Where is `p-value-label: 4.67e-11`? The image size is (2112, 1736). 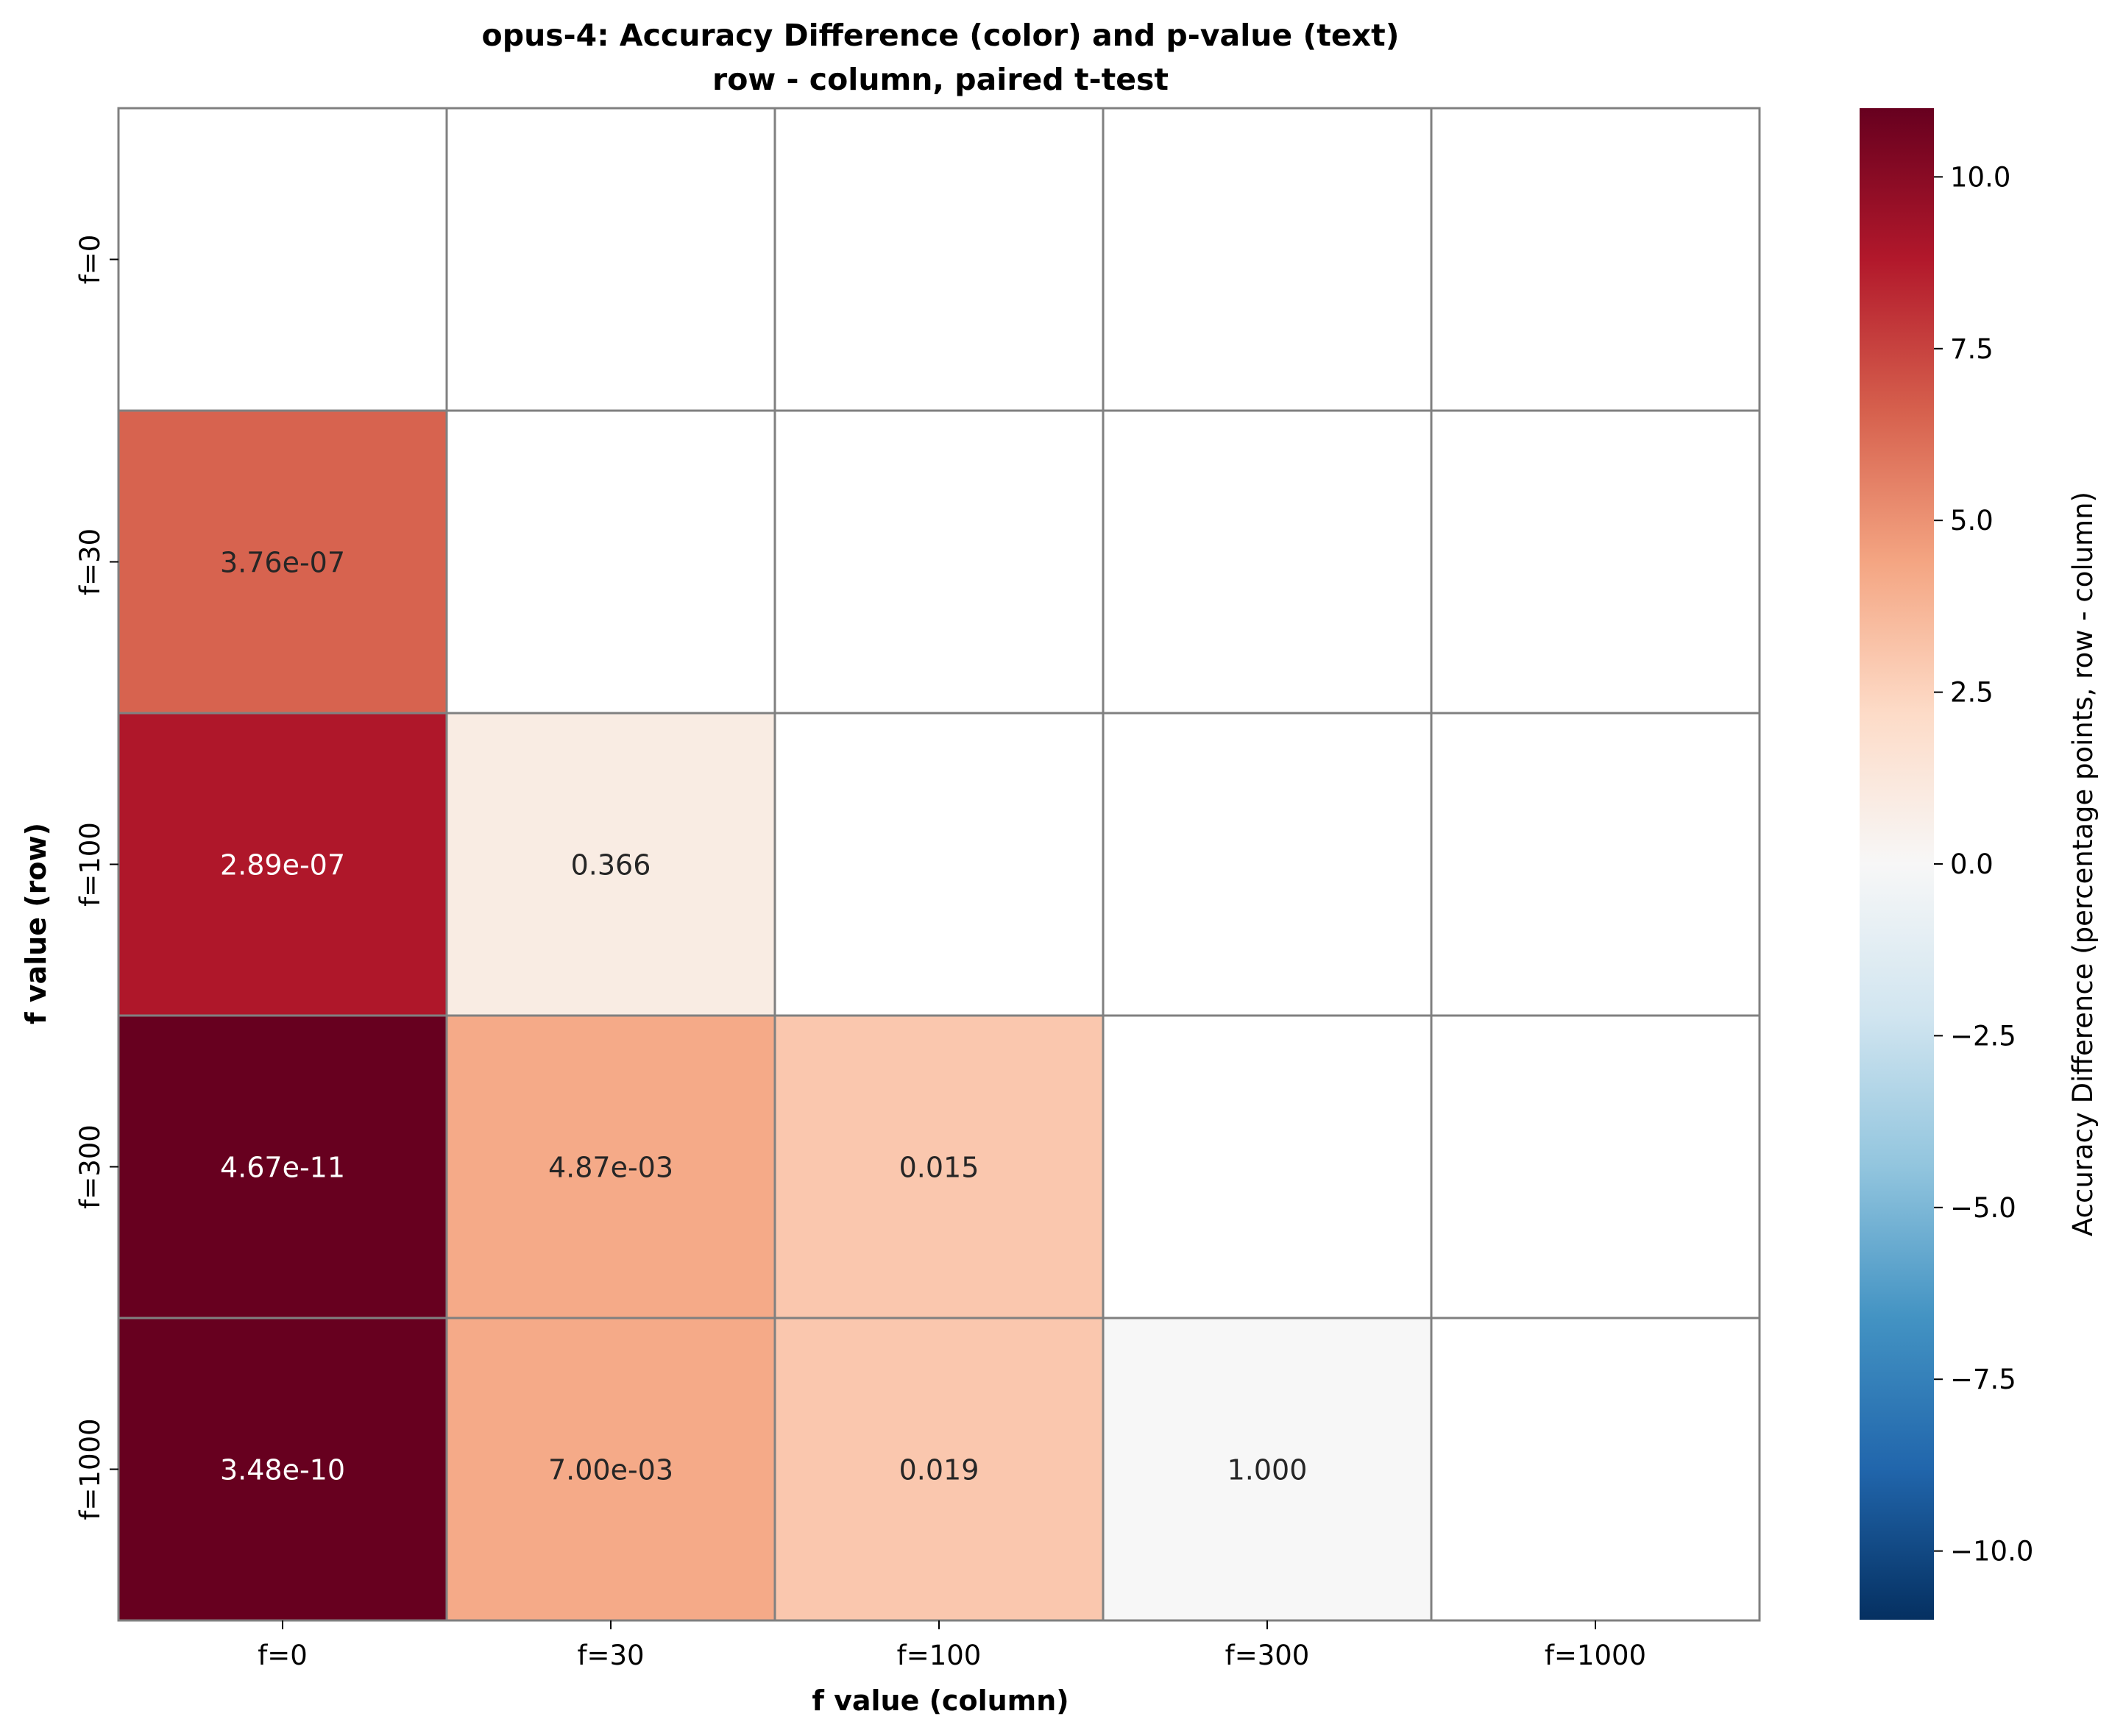 p-value-label: 4.67e-11 is located at coordinates (282, 1168).